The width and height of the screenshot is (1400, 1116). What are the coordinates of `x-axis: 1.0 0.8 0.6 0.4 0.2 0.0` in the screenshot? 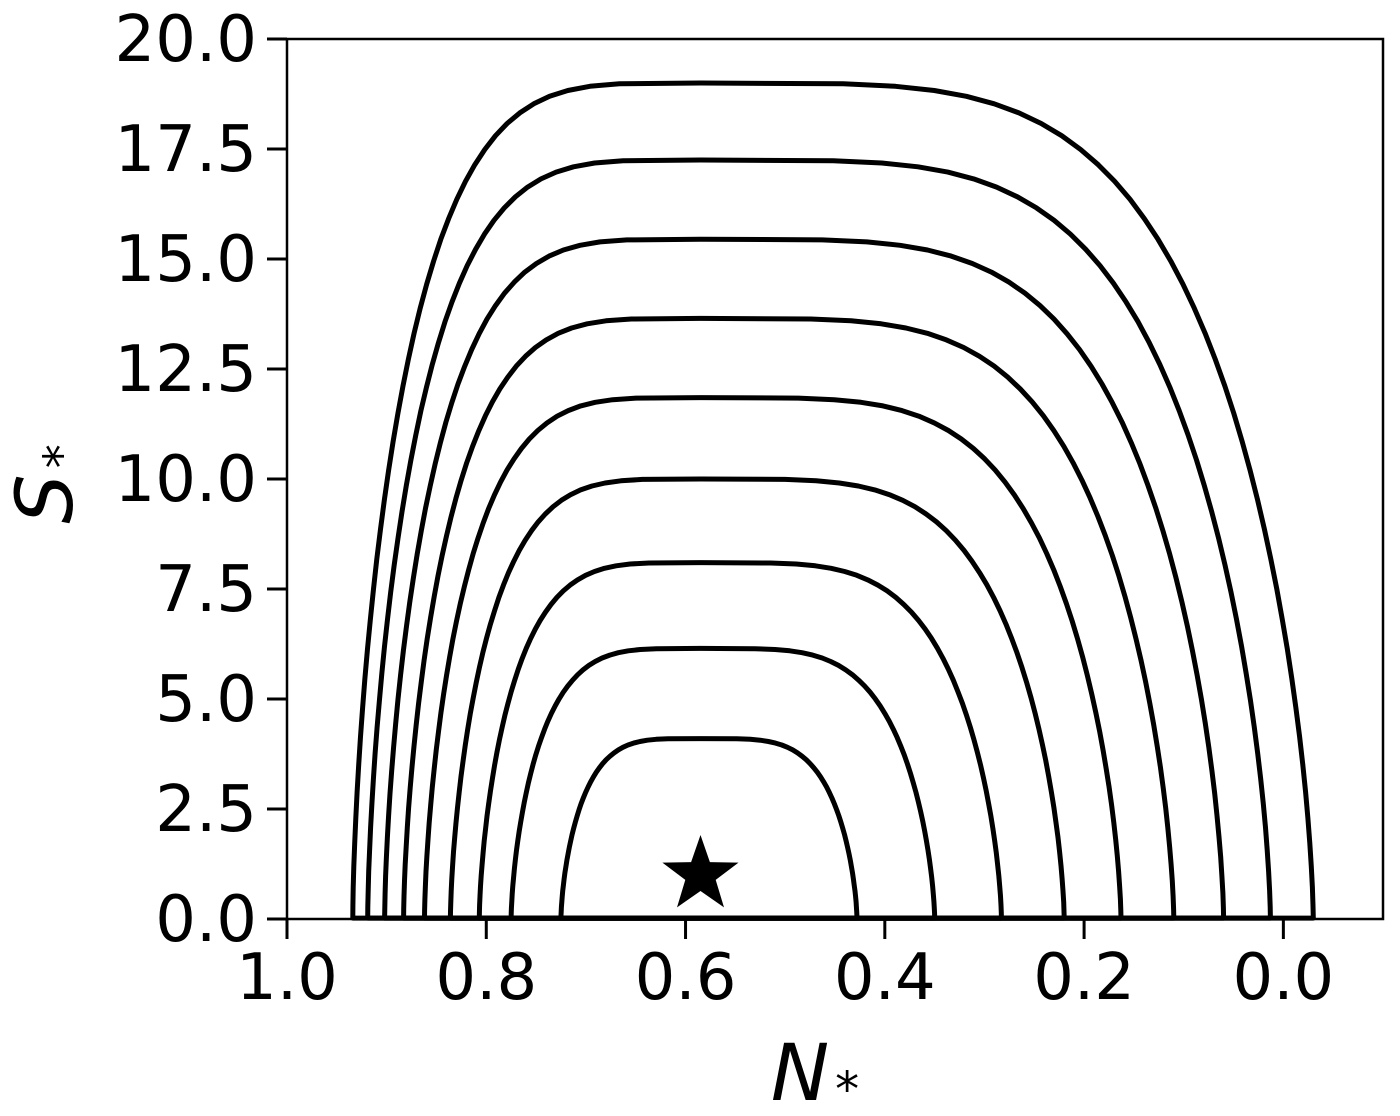 It's located at (785, 967).